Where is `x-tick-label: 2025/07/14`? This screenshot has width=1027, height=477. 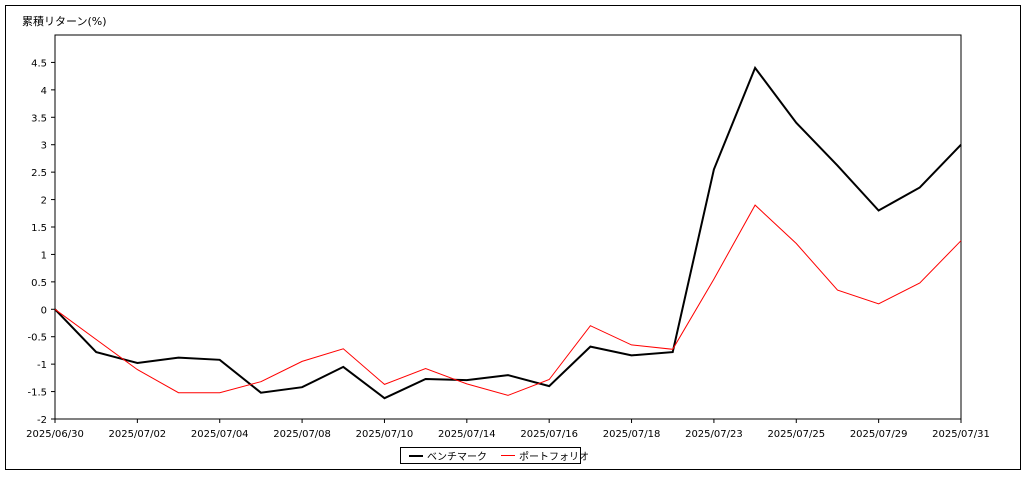 x-tick-label: 2025/07/14 is located at coordinates (467, 434).